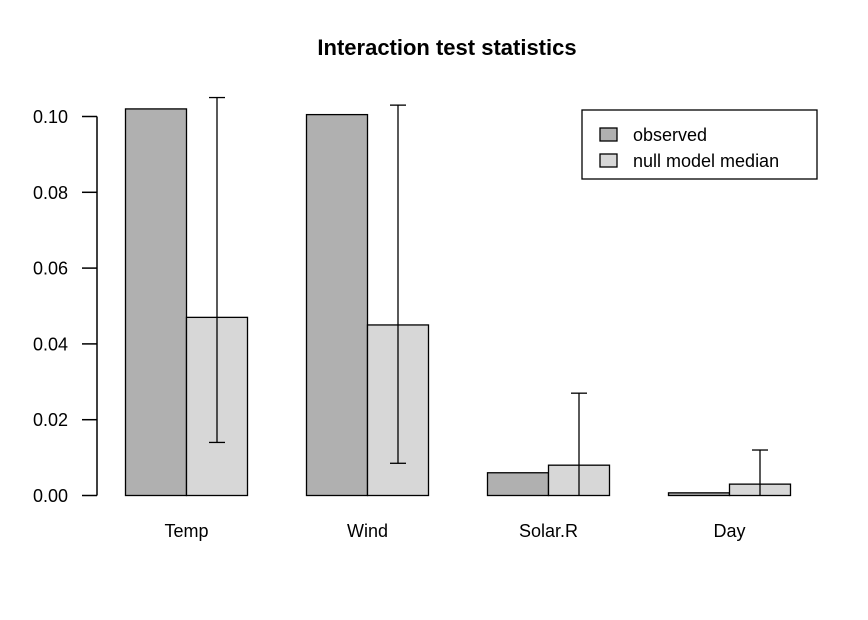 The width and height of the screenshot is (868, 620). Describe the element at coordinates (446, 47) in the screenshot. I see `chart-title: Interaction test statistics` at that location.